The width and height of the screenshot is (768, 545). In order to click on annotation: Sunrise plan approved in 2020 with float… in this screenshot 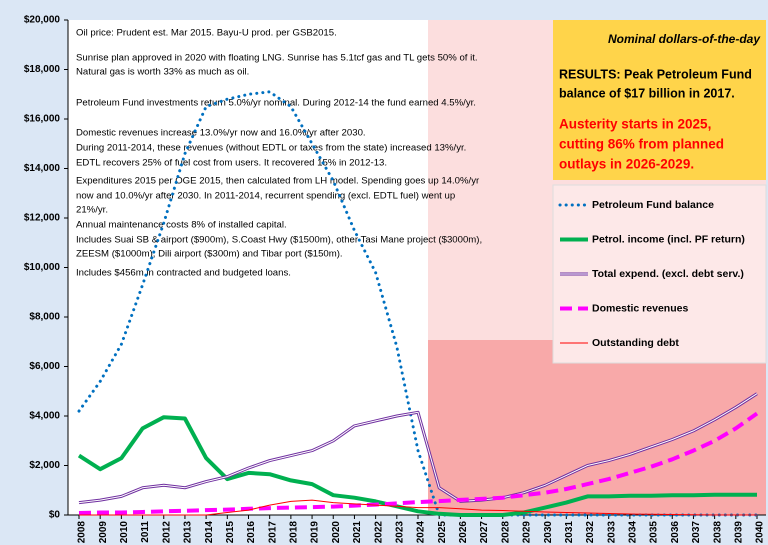, I will do `click(277, 58)`.